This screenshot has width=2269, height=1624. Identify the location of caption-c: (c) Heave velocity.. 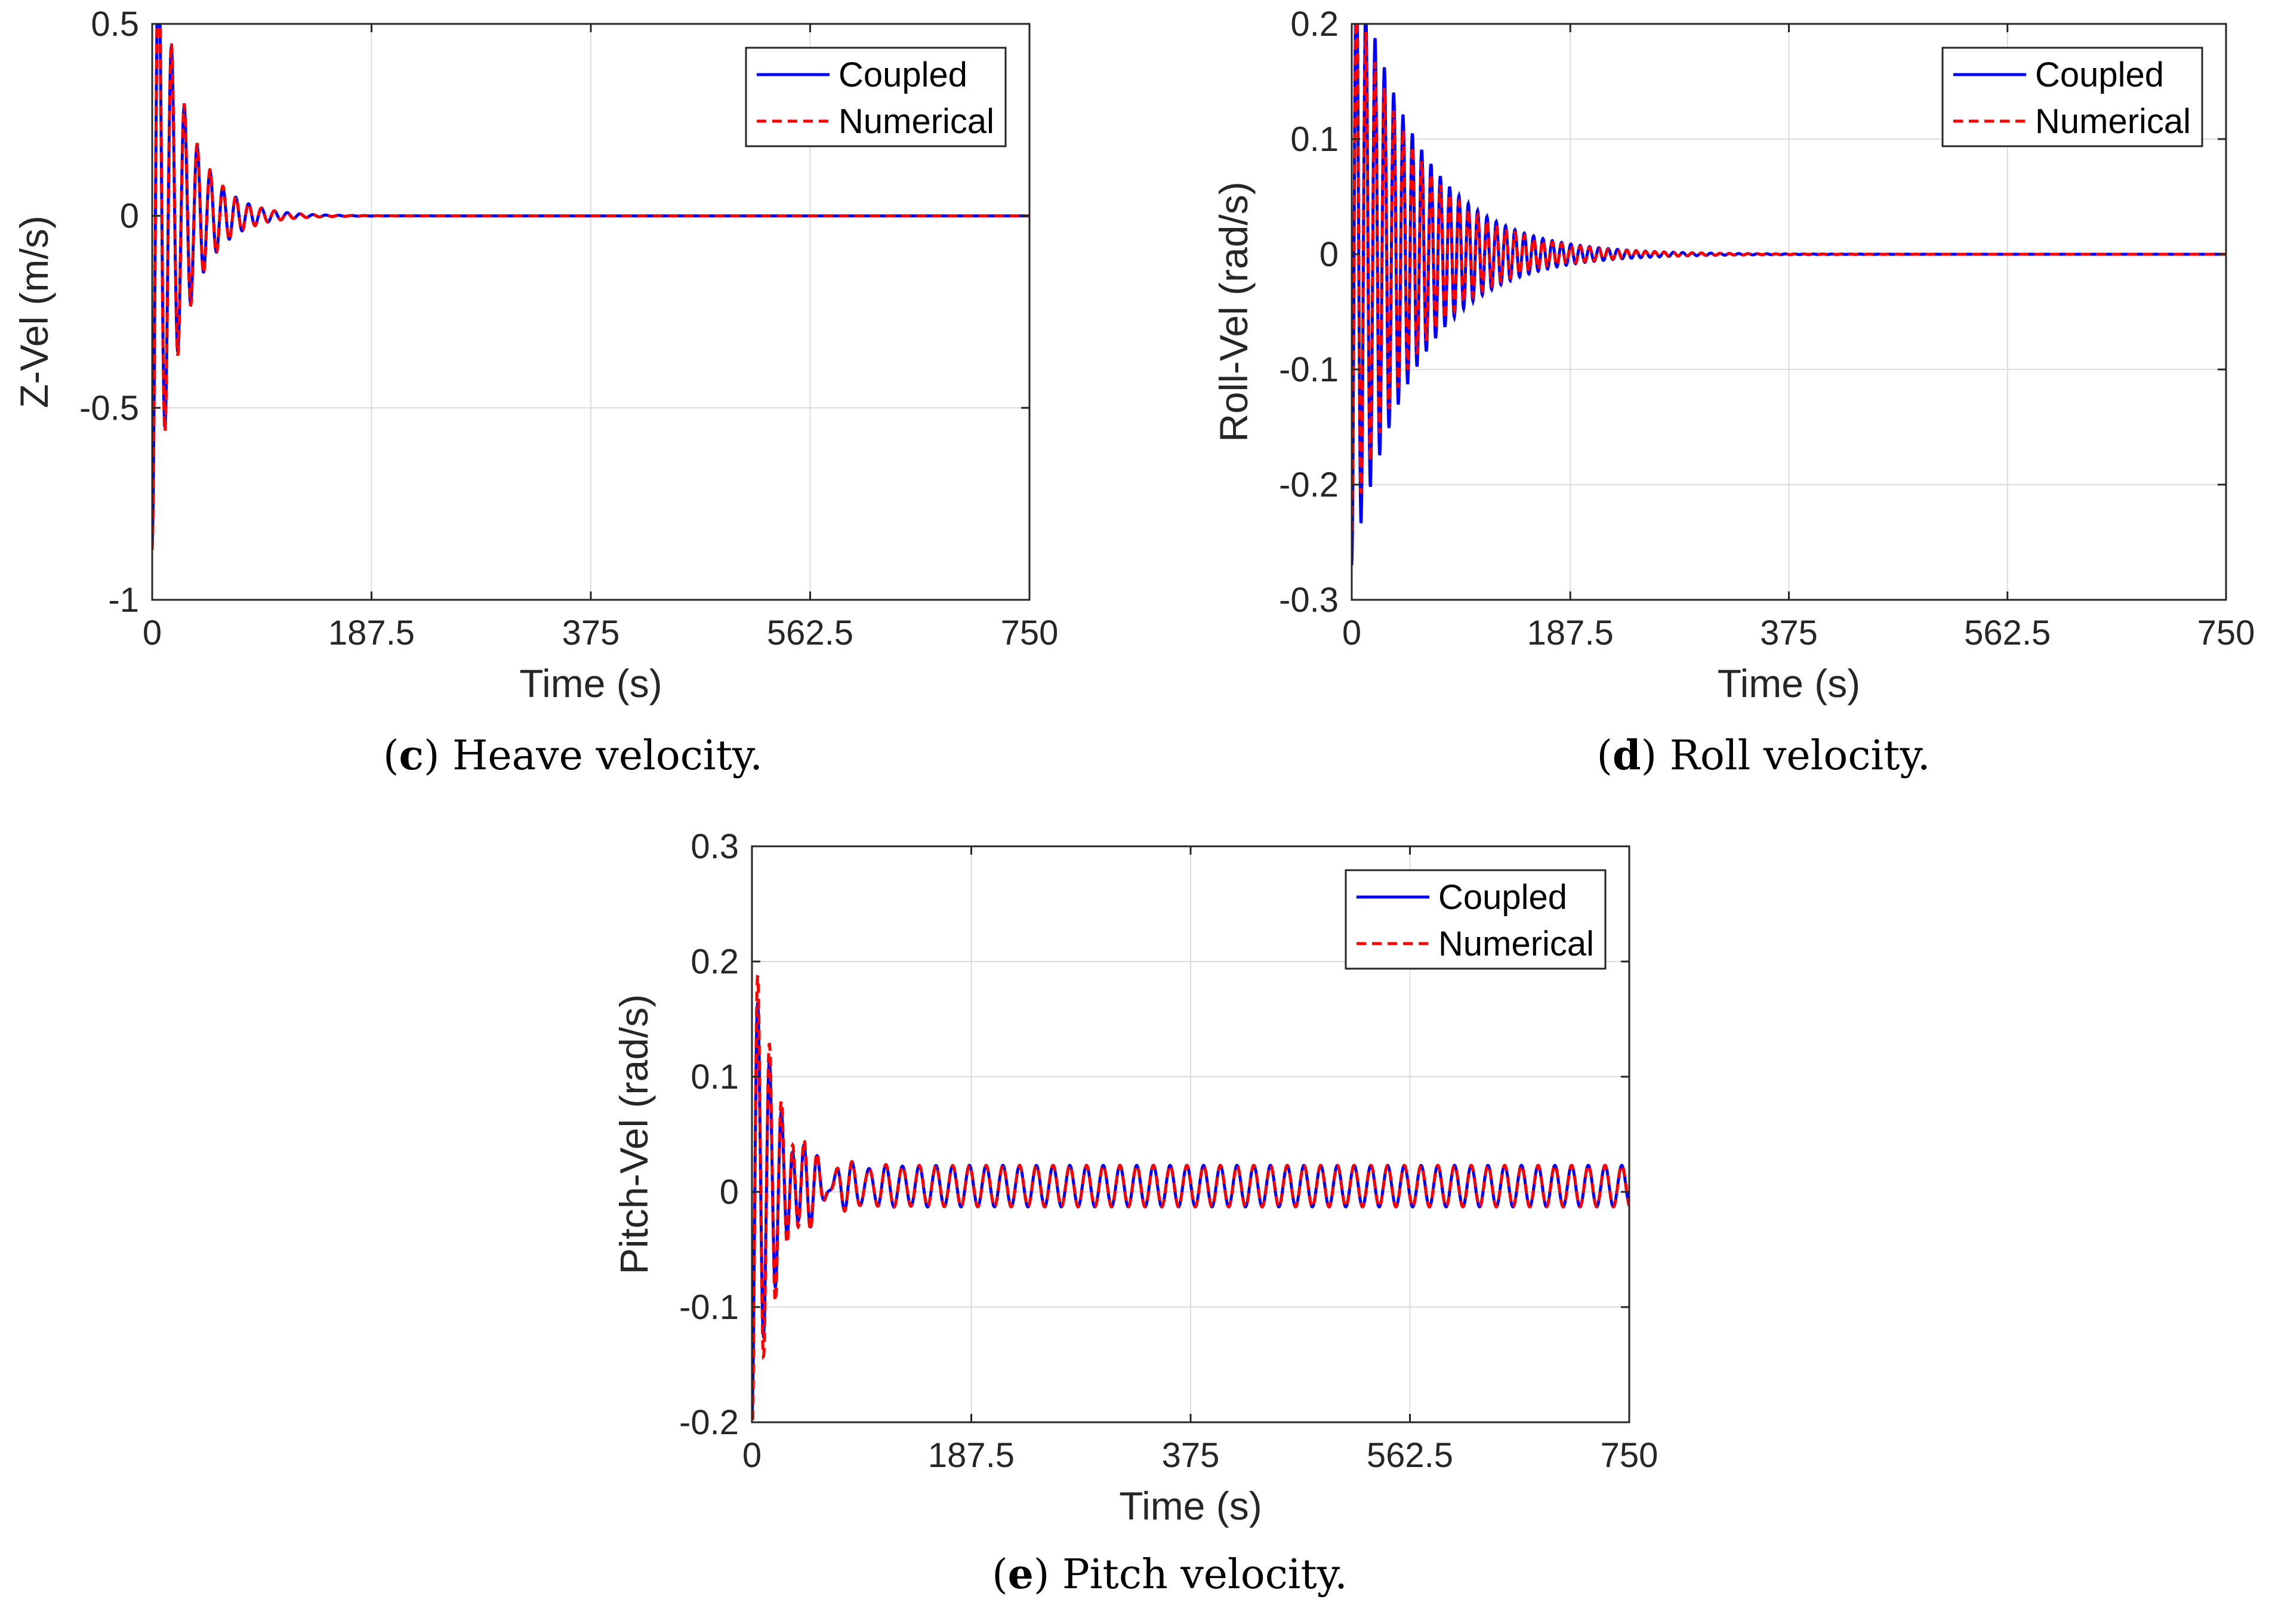
(573, 755).